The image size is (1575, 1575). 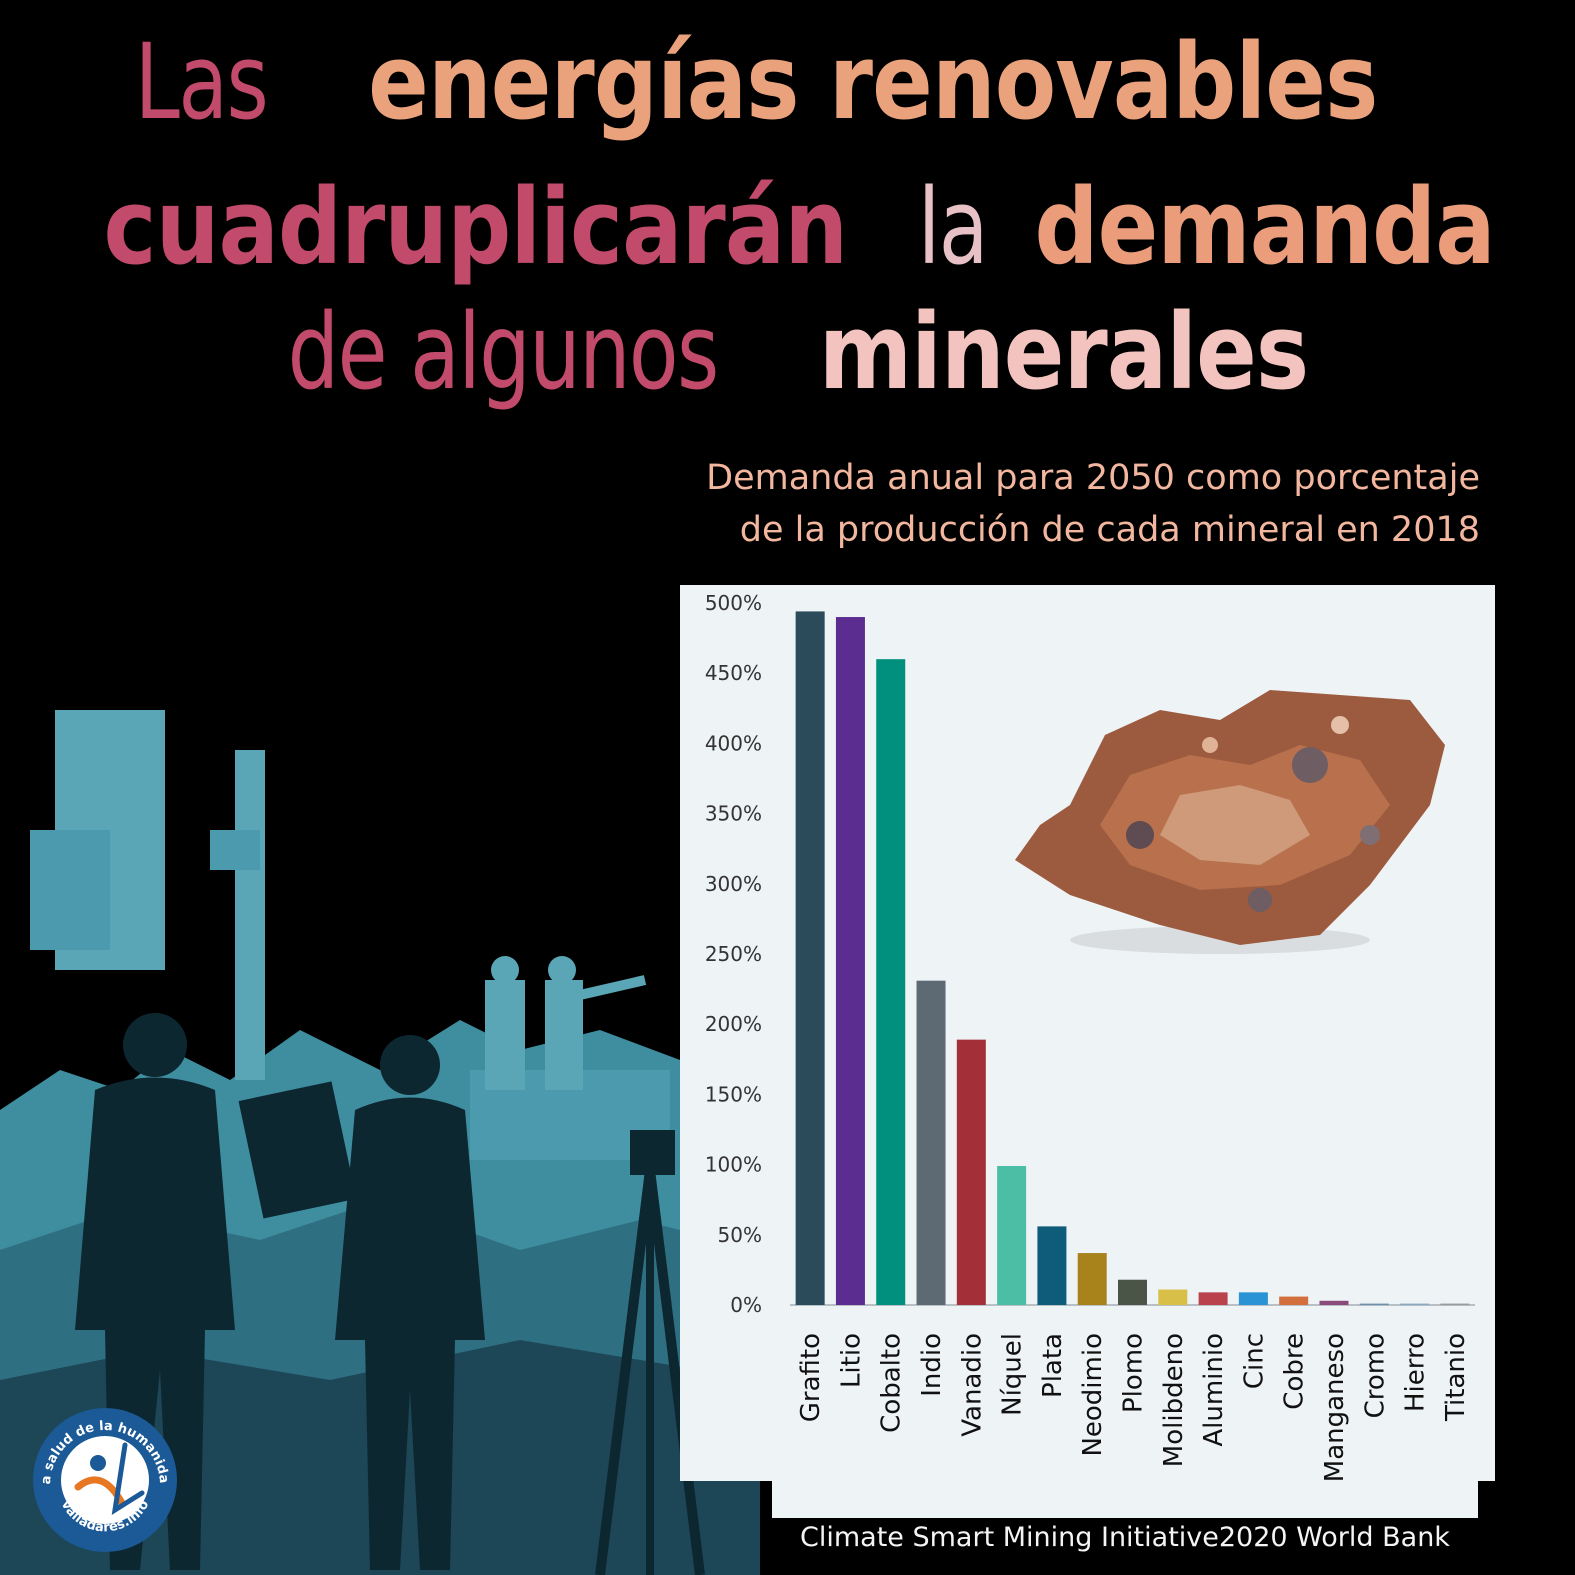 What do you see at coordinates (1093, 1395) in the screenshot?
I see `x-tick-label: Neodimio` at bounding box center [1093, 1395].